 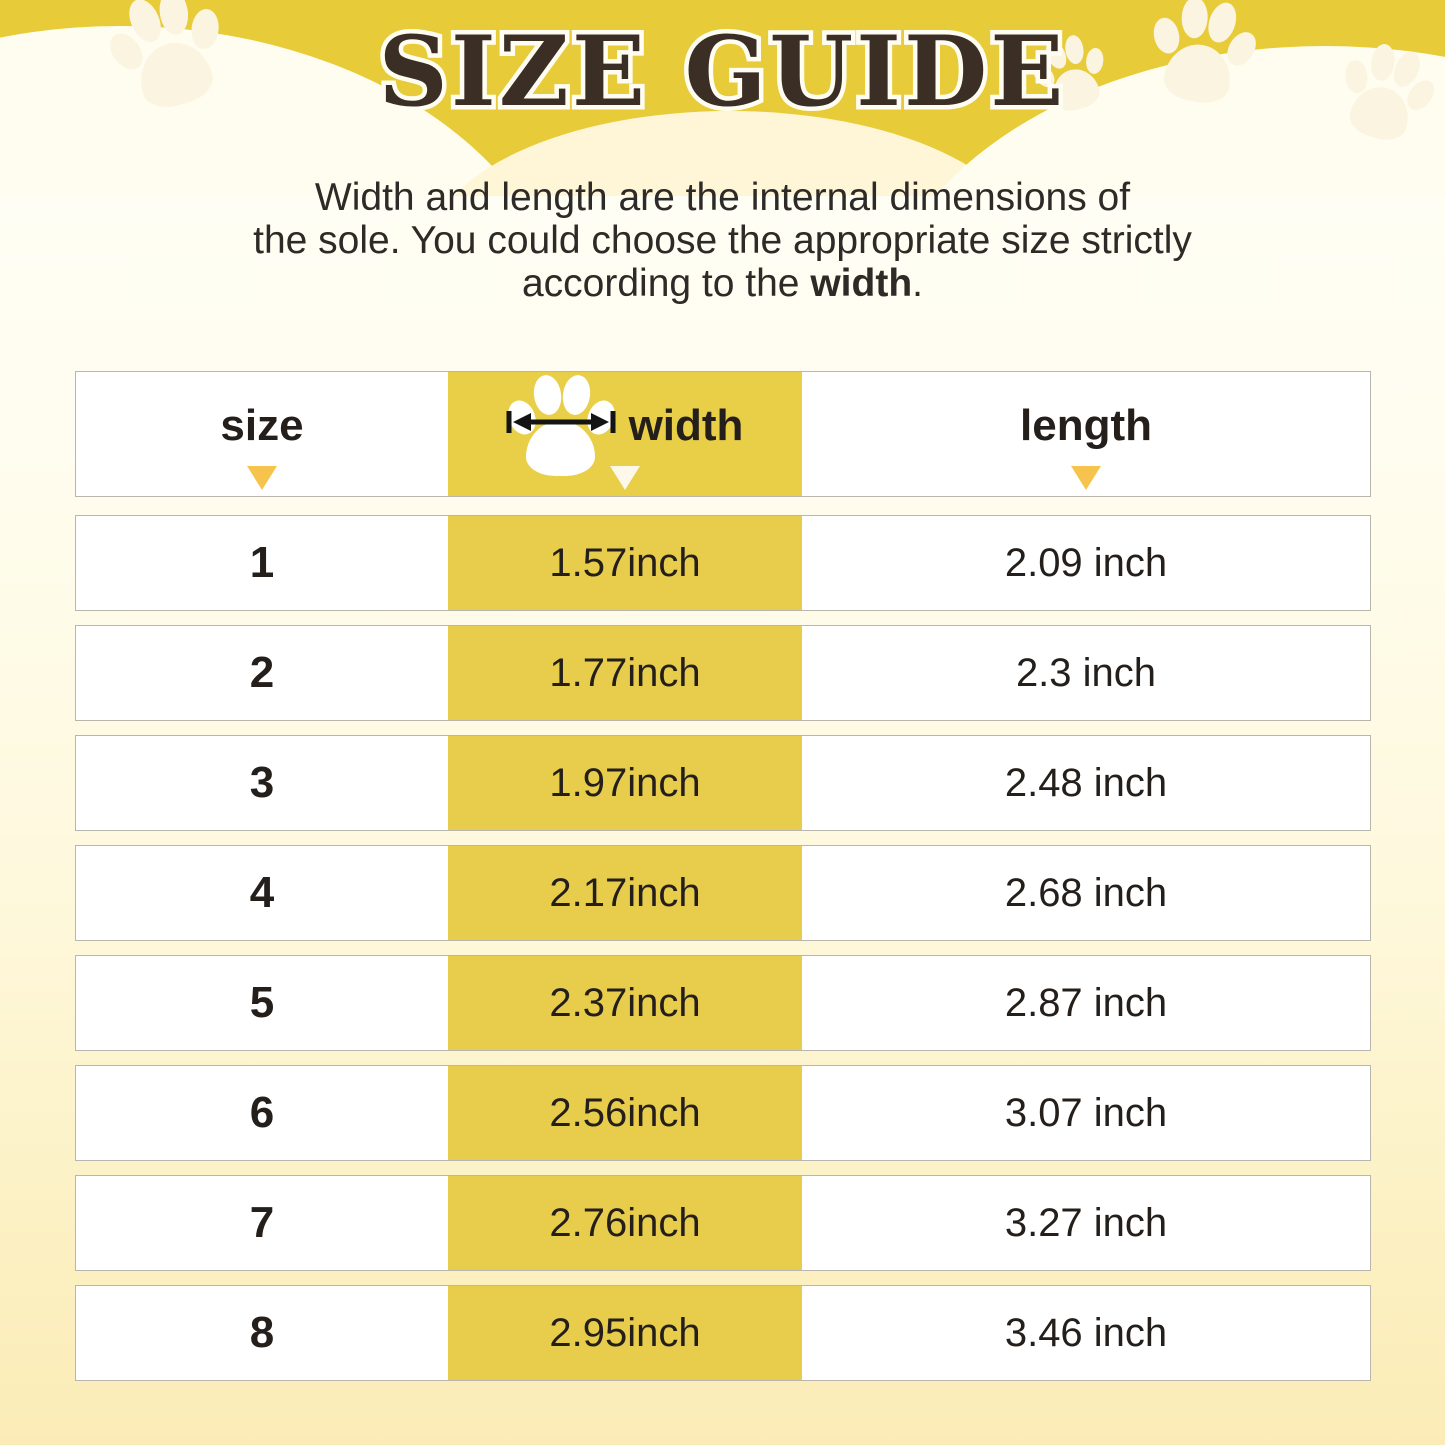 I want to click on value-size: 7, so click(x=262, y=1222).